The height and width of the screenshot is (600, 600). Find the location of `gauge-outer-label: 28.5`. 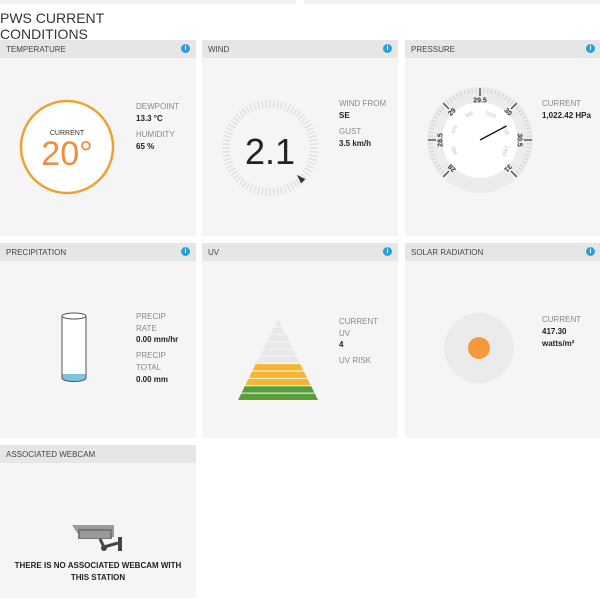

gauge-outer-label: 28.5 is located at coordinates (441, 140).